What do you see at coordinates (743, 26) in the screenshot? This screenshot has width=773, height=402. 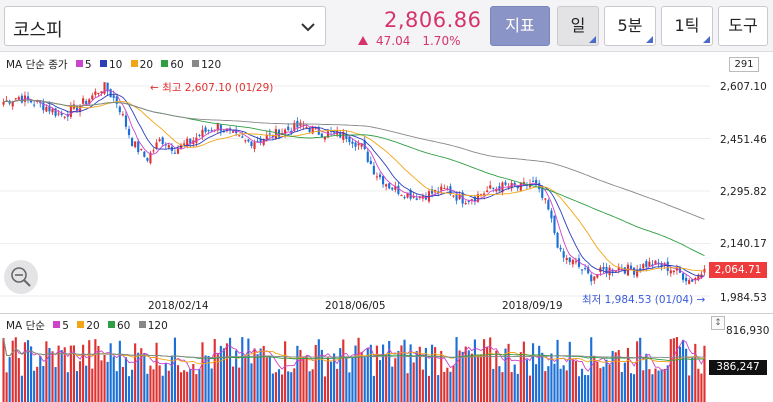 I see `tools-button: 도구` at bounding box center [743, 26].